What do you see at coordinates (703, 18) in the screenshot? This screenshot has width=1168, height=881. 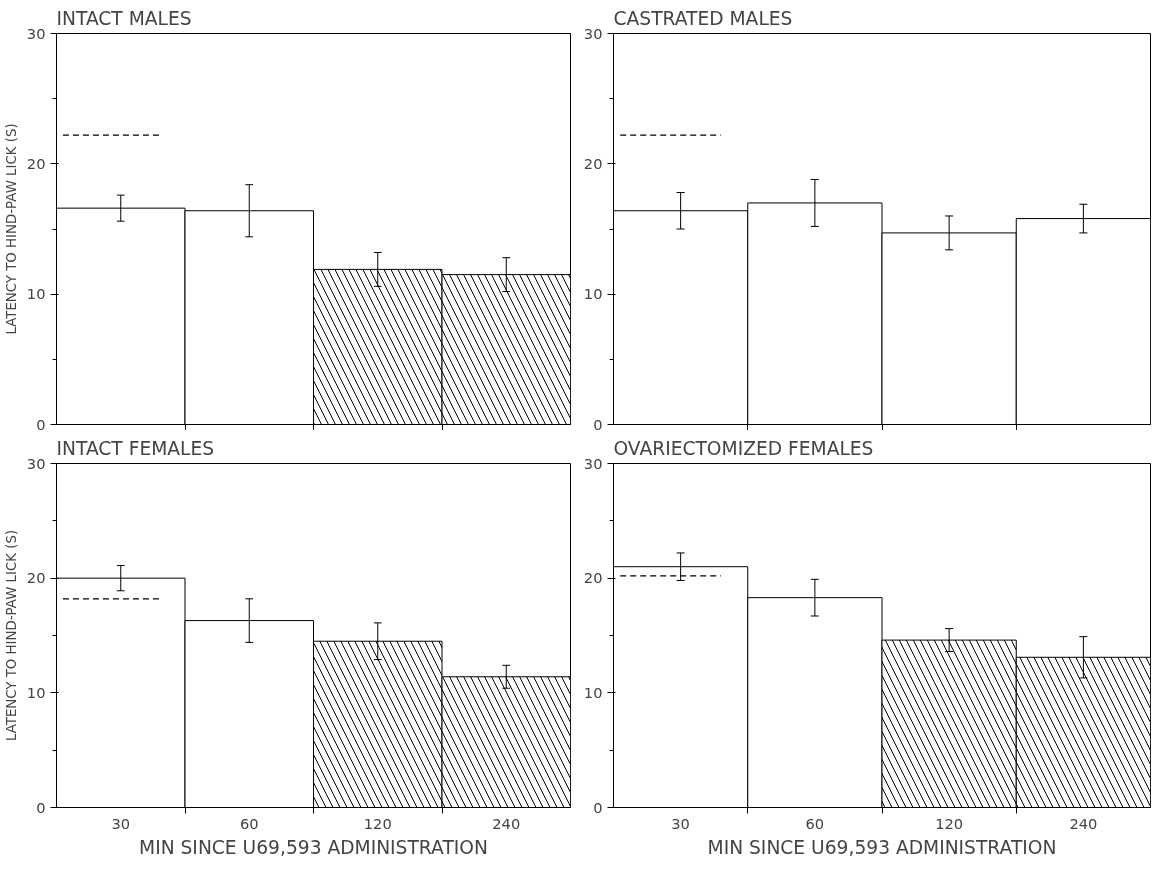 I see `chart-title: CASTRATED MALES` at bounding box center [703, 18].